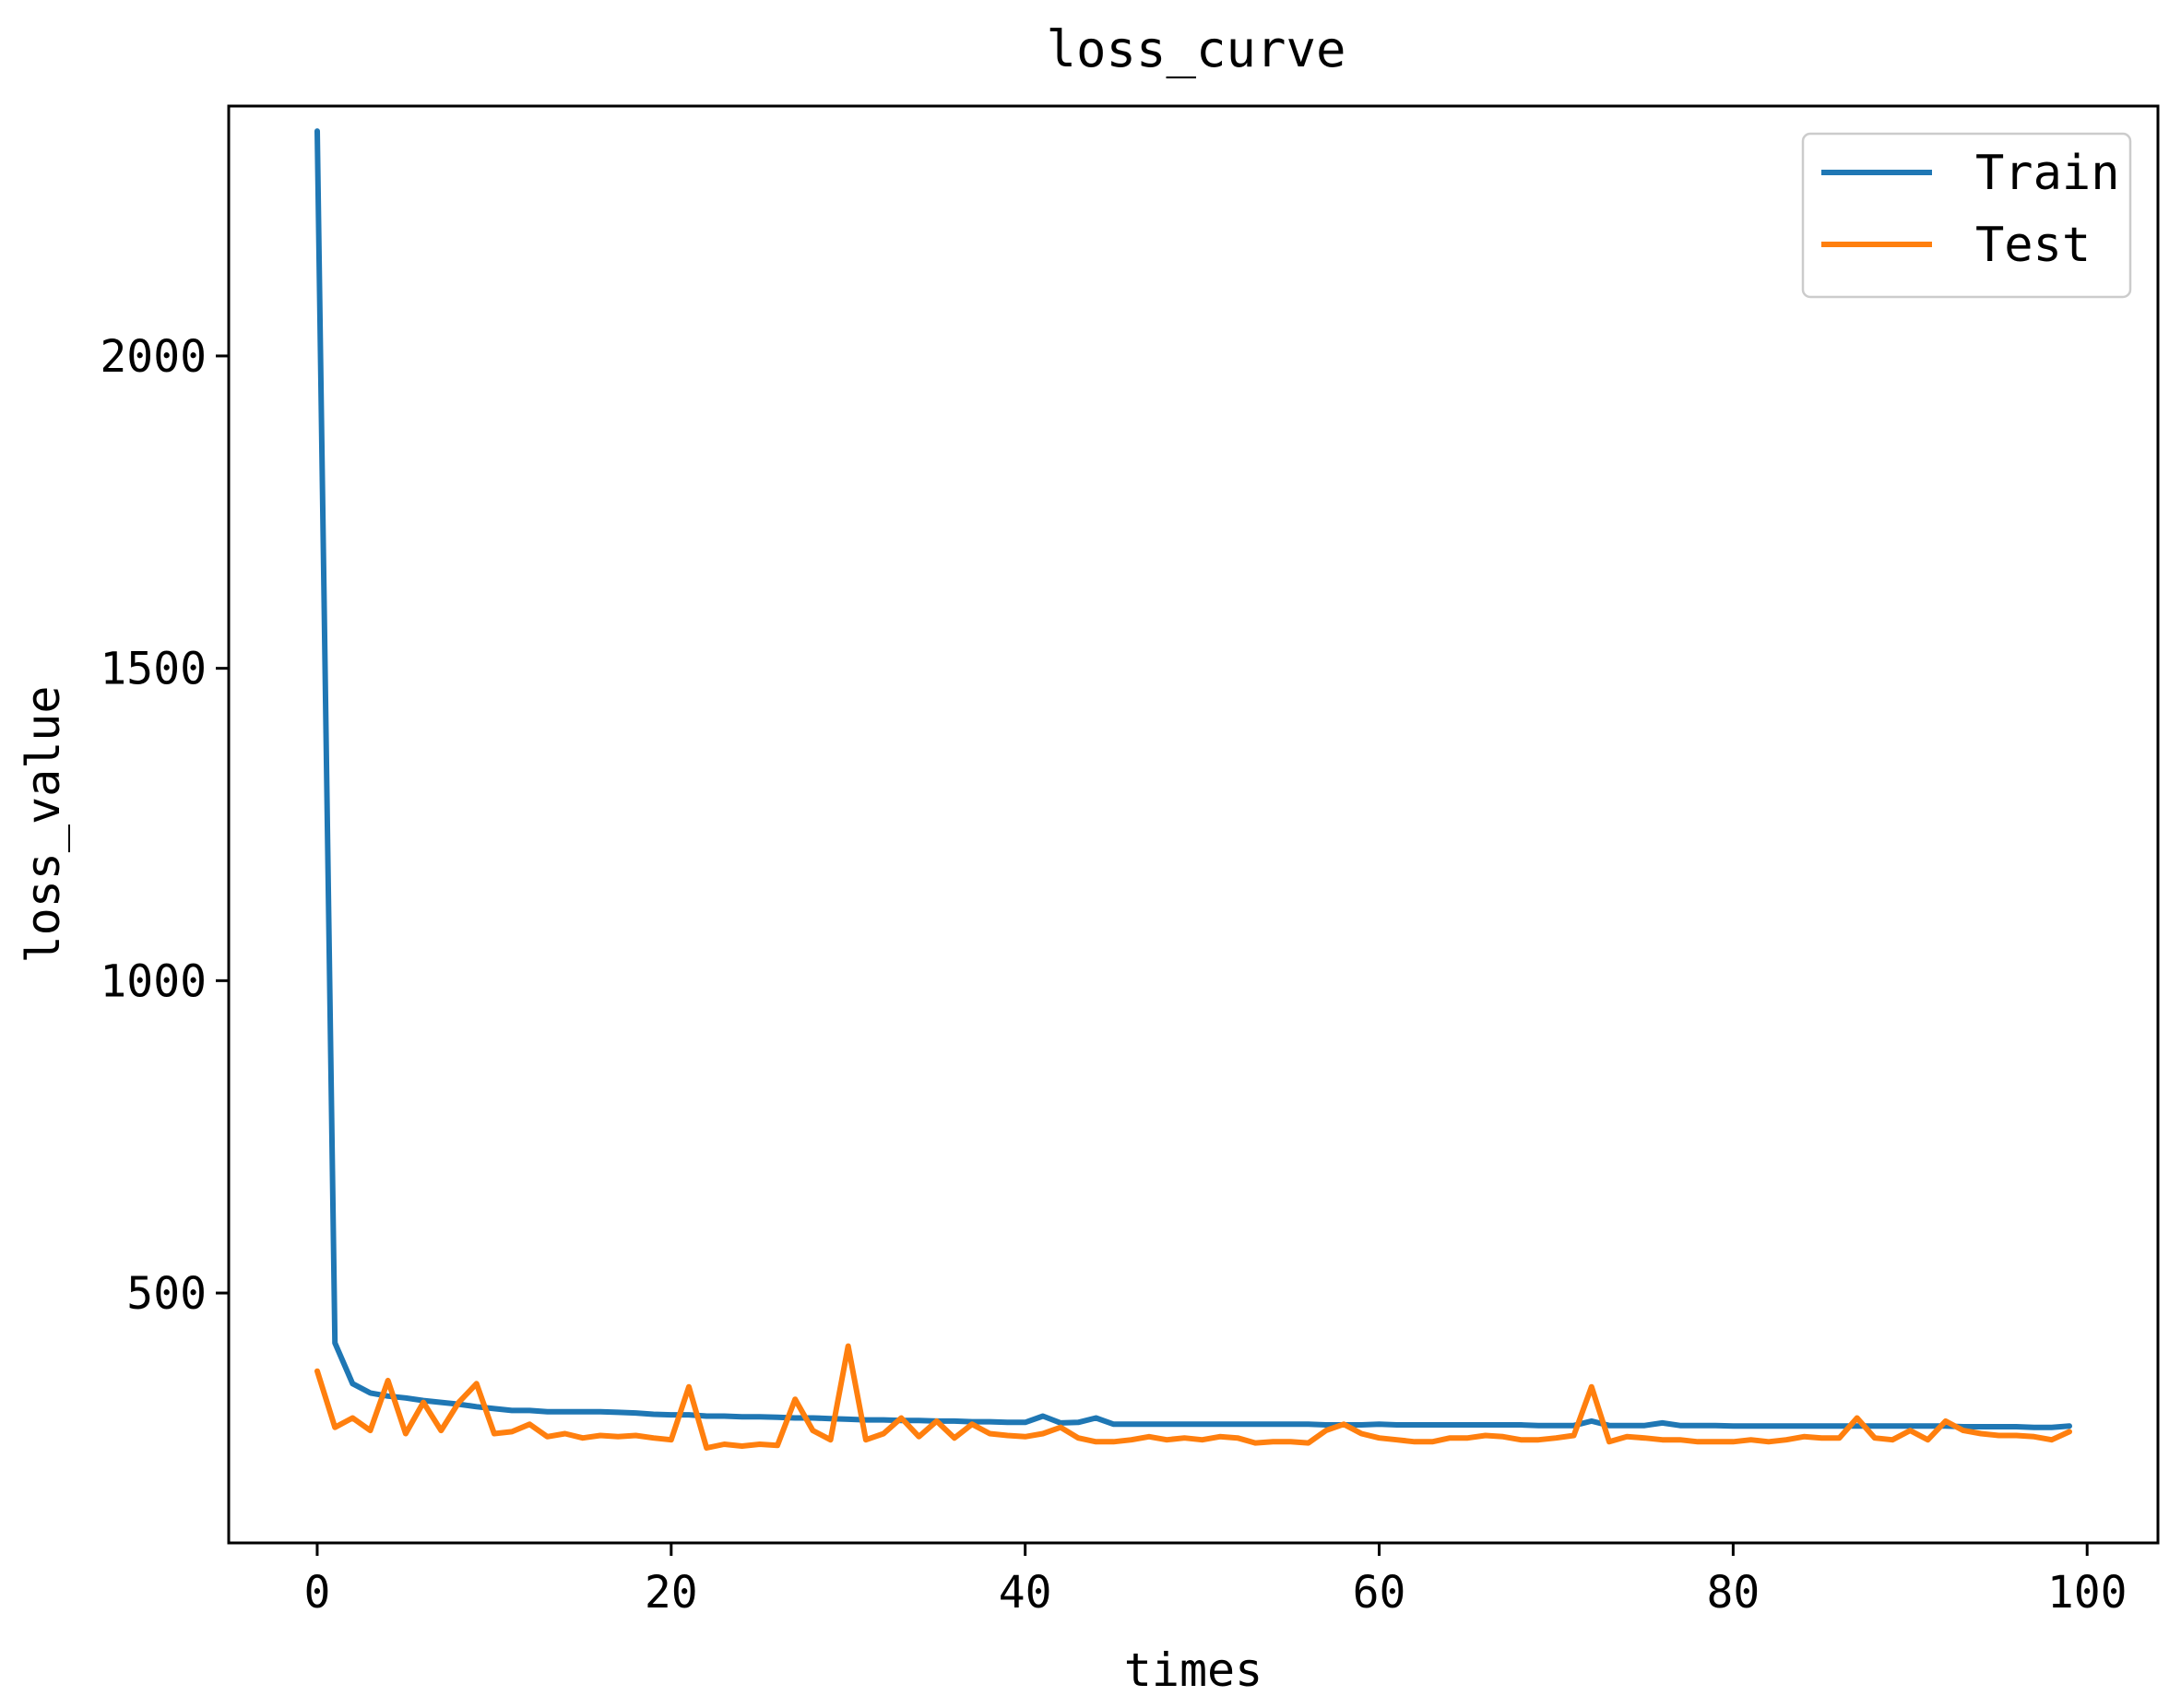 The width and height of the screenshot is (2181, 1708). I want to click on y-tick-label: 2000, so click(153, 357).